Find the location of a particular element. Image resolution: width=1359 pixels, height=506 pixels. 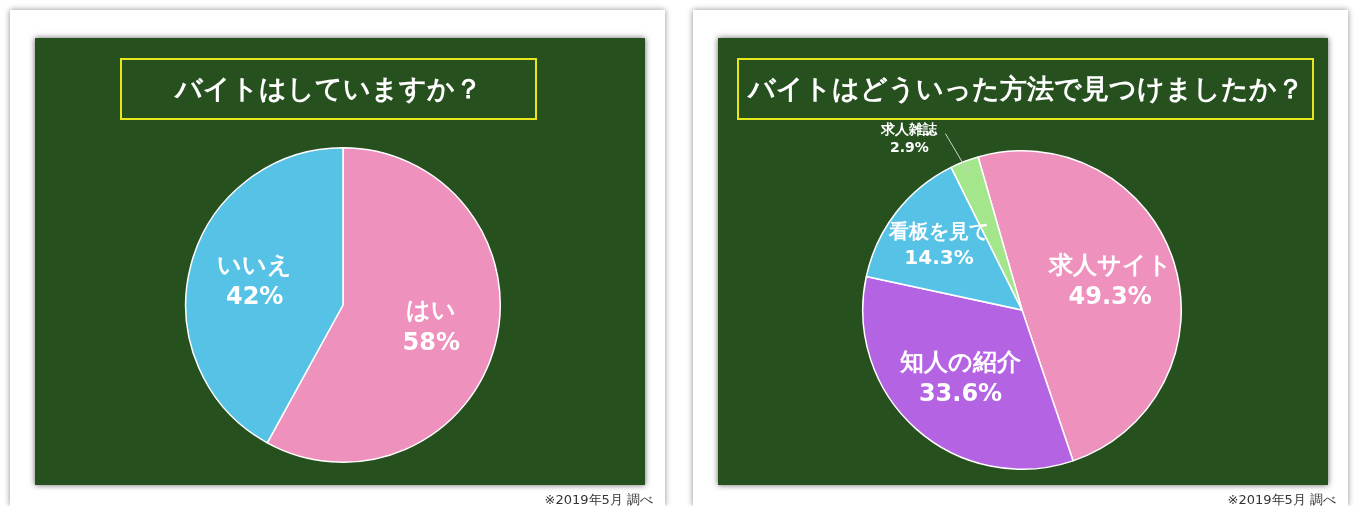

chart-title: バイトはしていますか？ is located at coordinates (328, 89).